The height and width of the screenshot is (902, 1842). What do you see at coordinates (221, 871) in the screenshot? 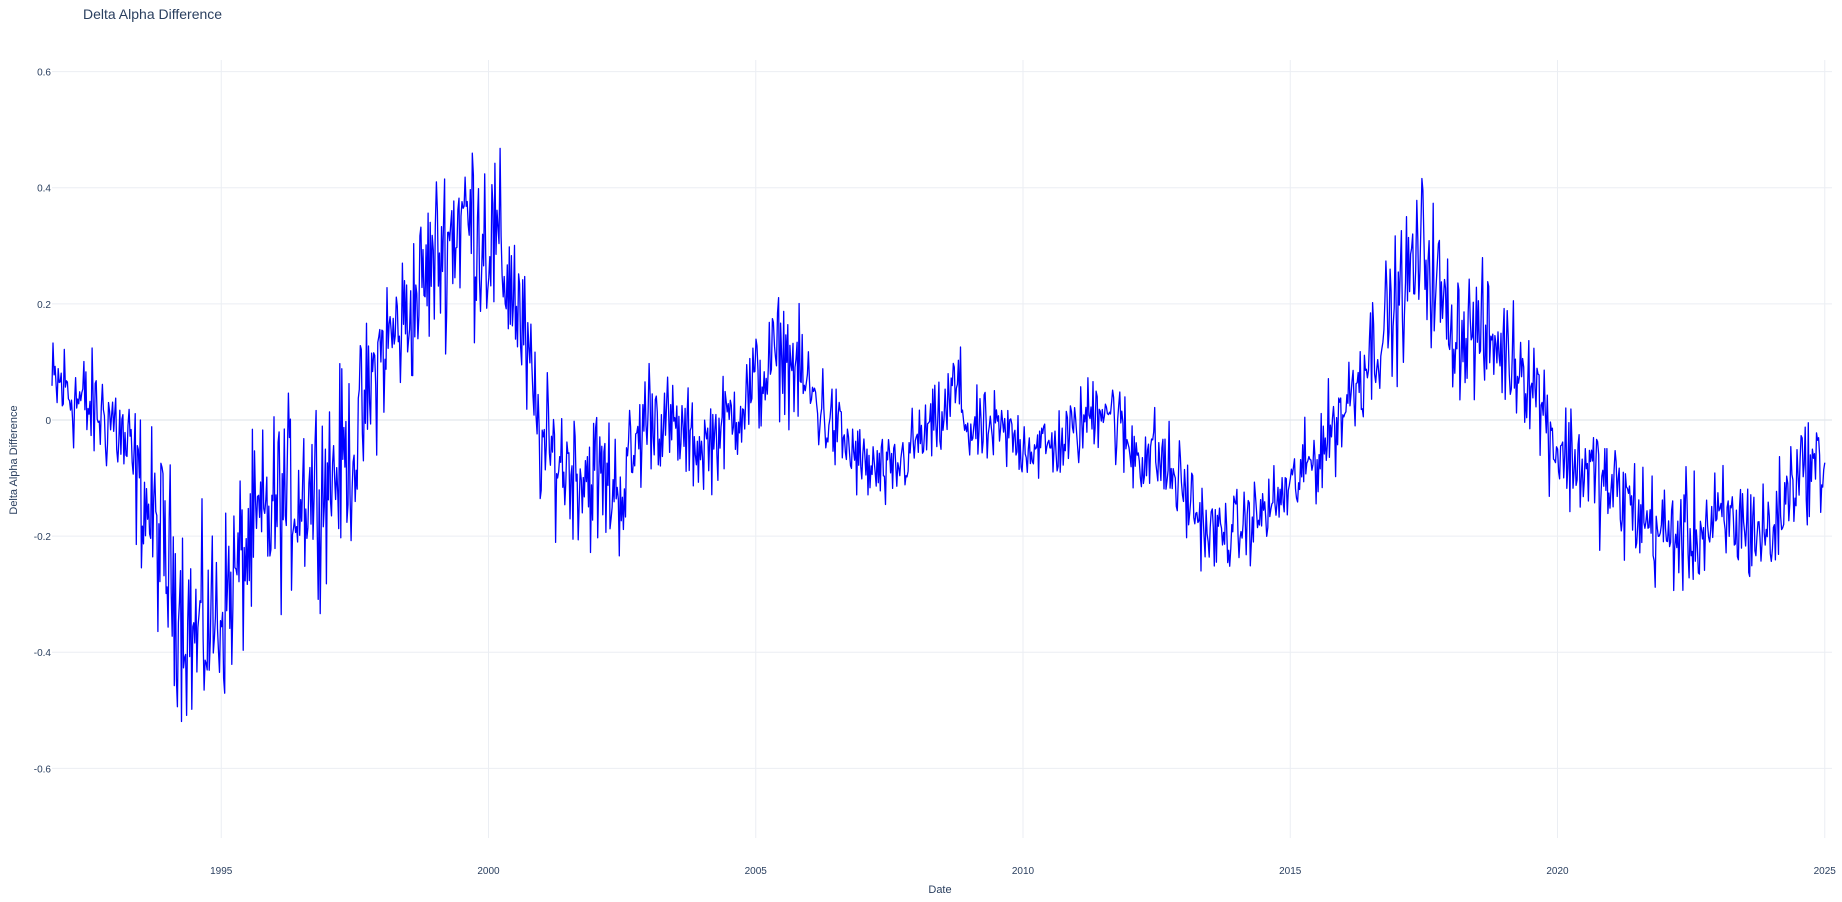
I see `x-tick-label: 1995` at bounding box center [221, 871].